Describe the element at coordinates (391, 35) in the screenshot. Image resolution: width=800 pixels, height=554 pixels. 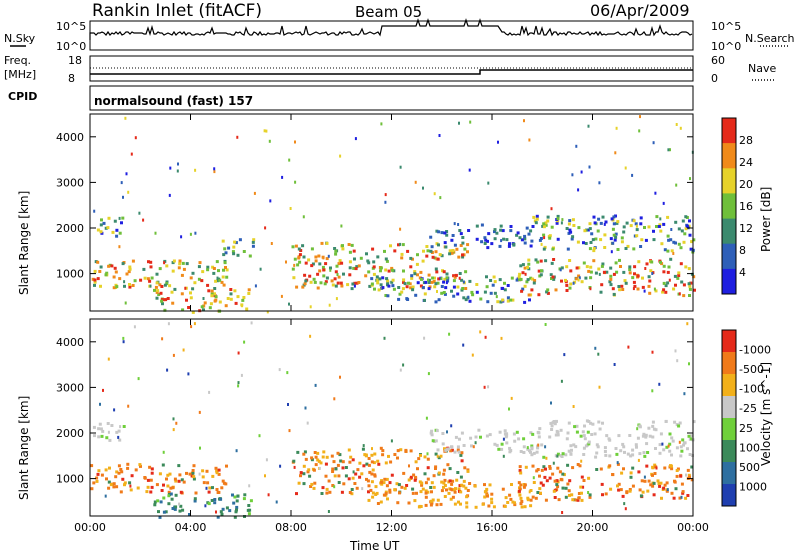
I see `nsky-panel-frame` at that location.